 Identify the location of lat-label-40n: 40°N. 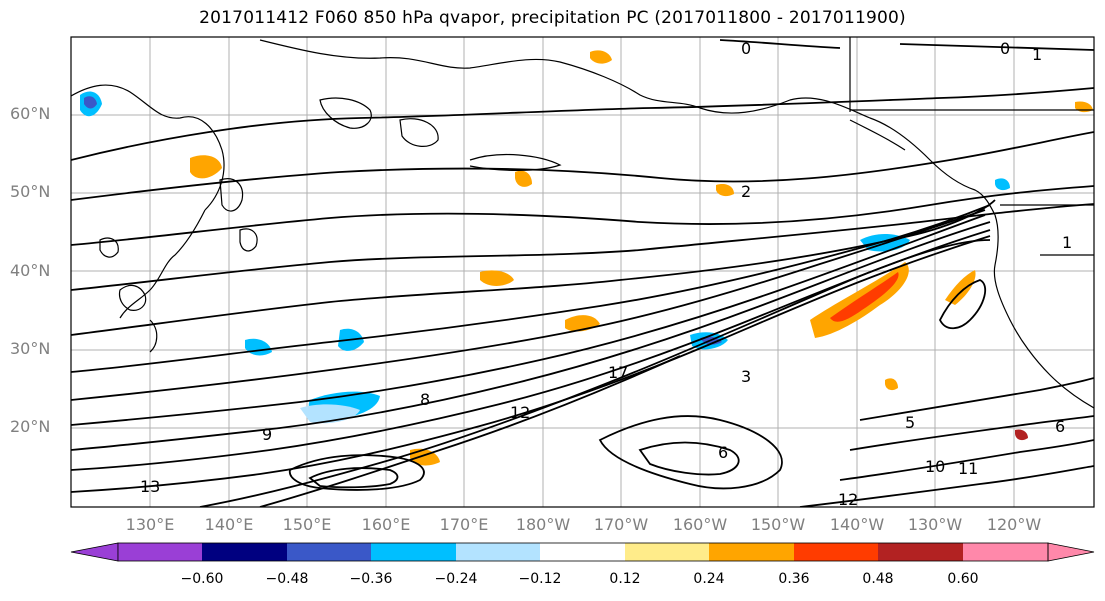
(30, 270).